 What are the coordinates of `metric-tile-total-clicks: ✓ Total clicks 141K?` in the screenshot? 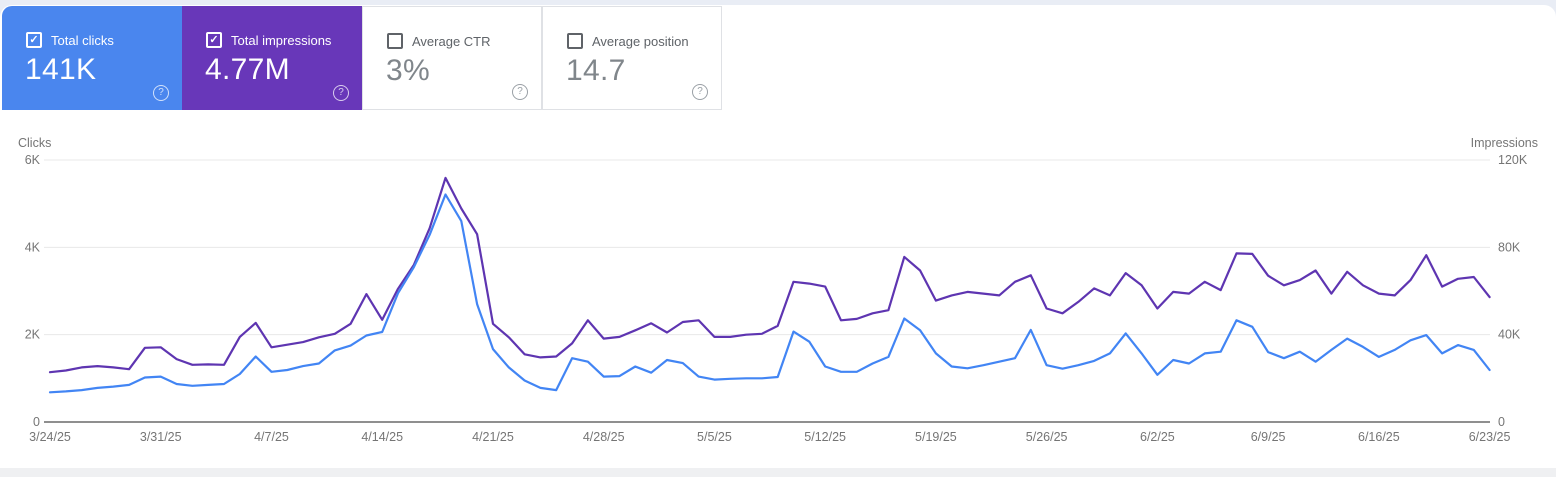 It's located at (92, 58).